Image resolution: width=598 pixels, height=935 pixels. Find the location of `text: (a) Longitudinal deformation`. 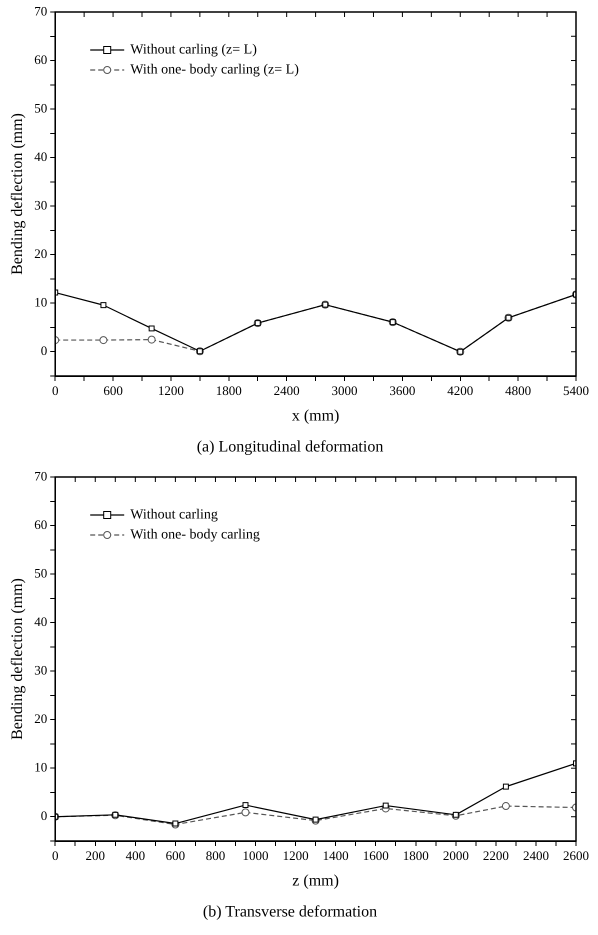

text: (a) Longitudinal deformation is located at coordinates (290, 447).